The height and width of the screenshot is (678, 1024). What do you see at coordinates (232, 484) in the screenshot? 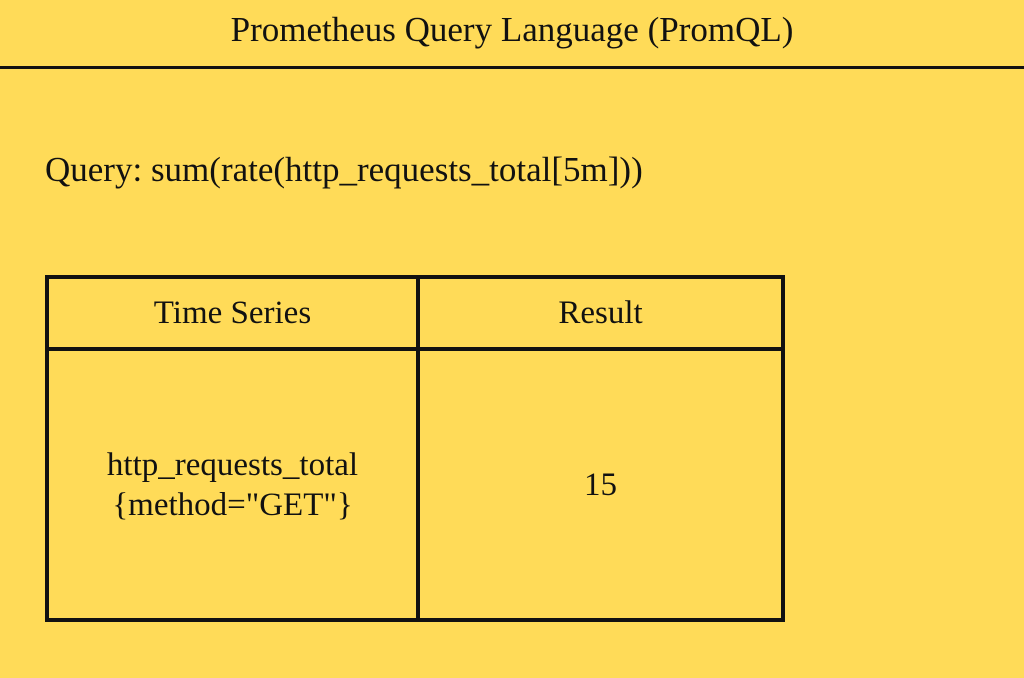
I see `cell-time-series: http_requests_total {method="GET"}` at bounding box center [232, 484].